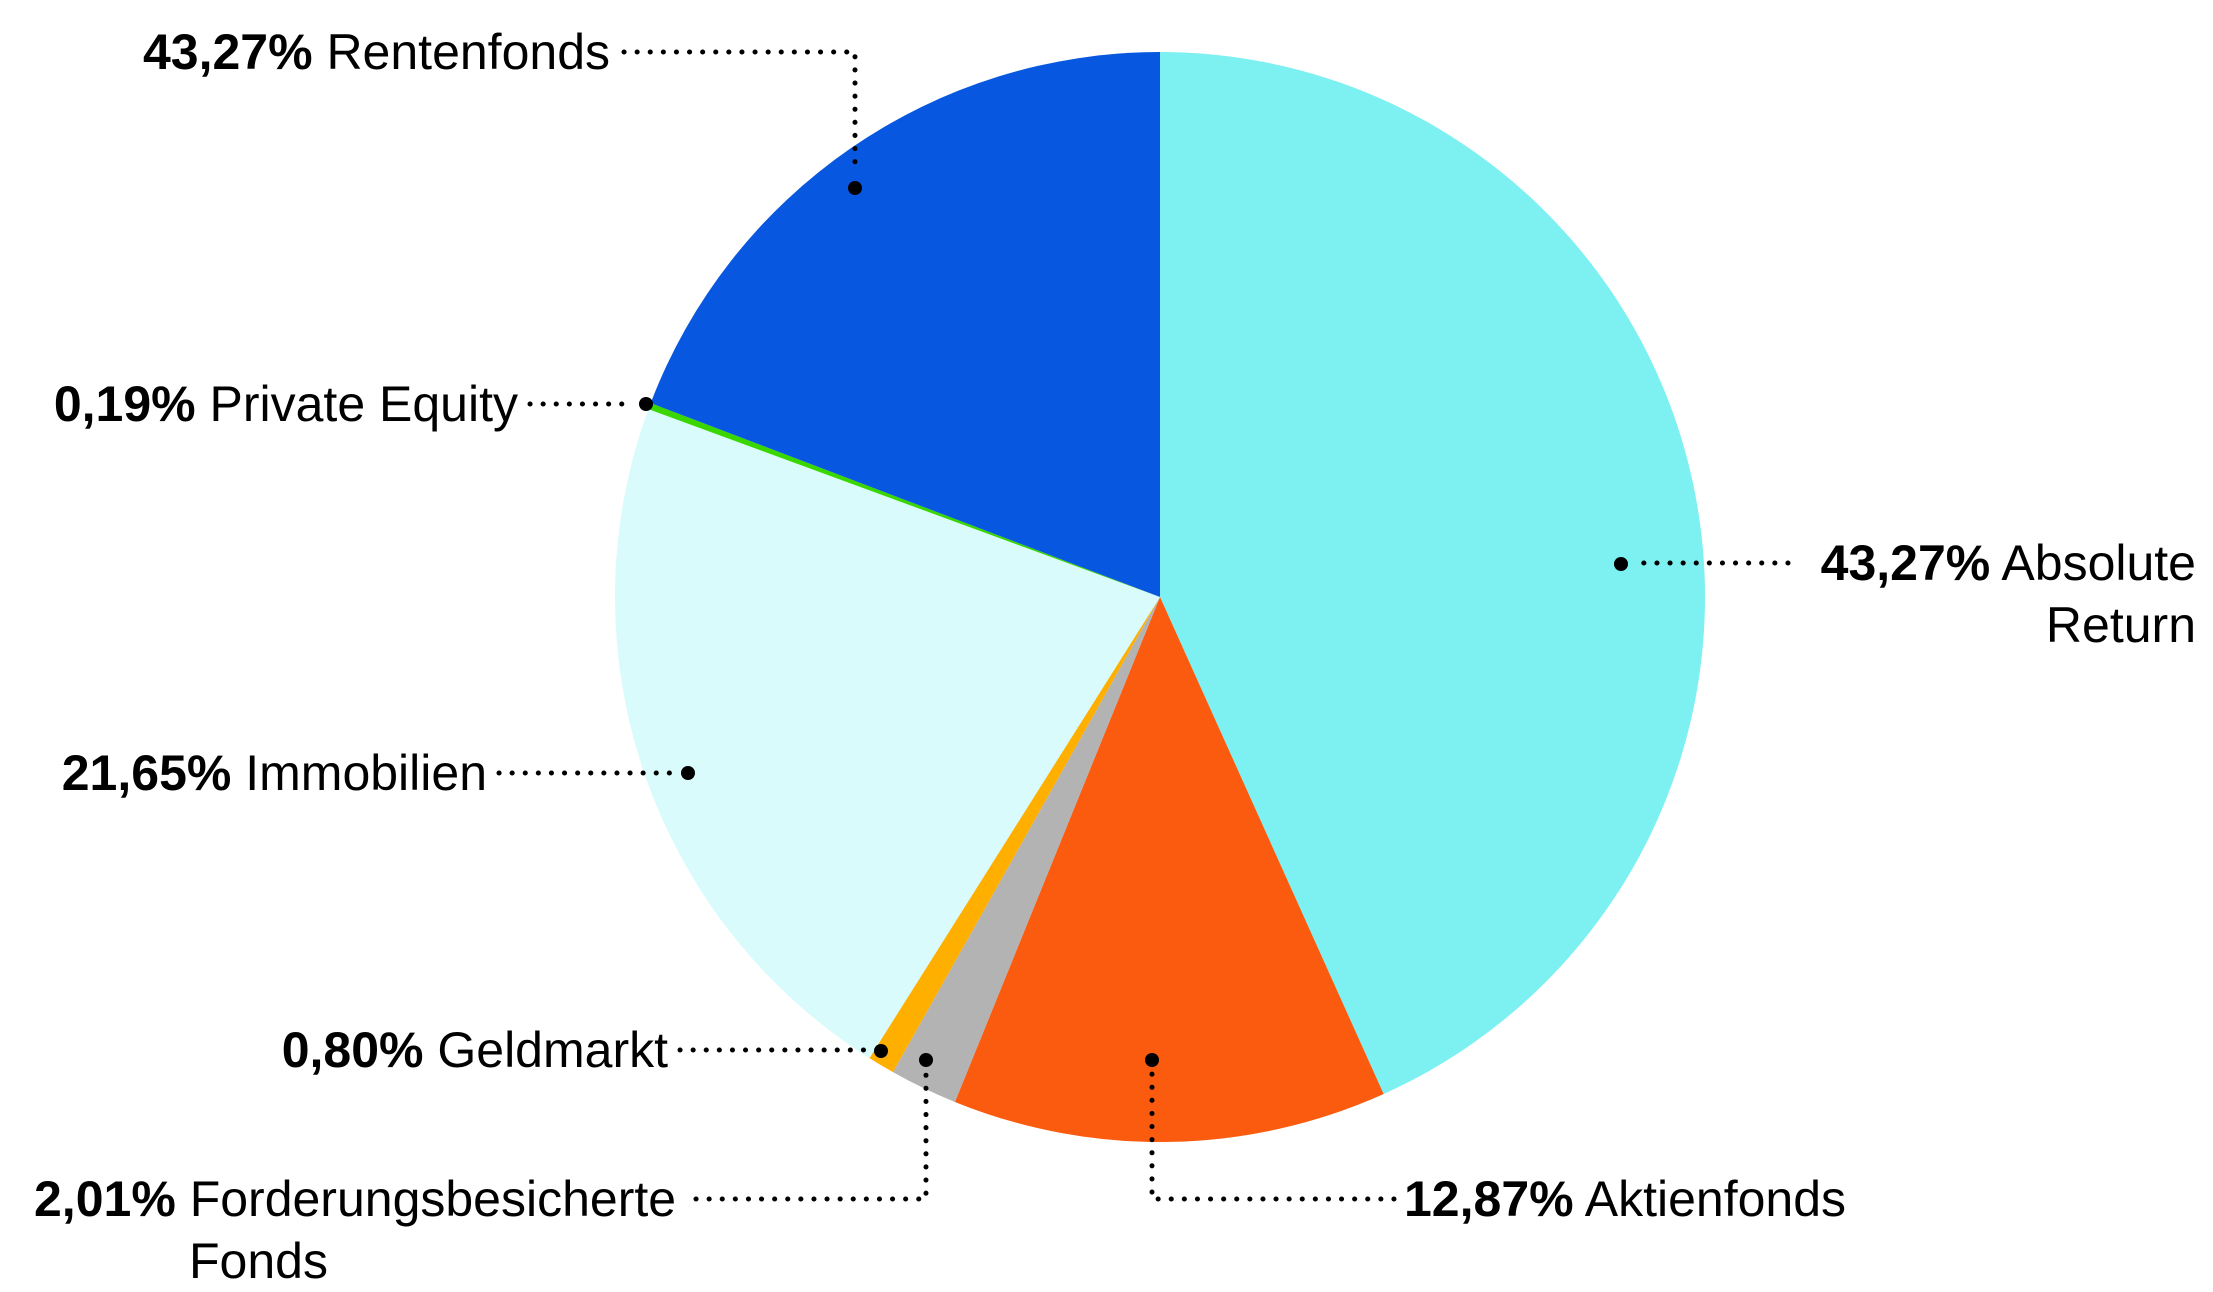  Describe the element at coordinates (1273, 1136) in the screenshot. I see `leader-line-aktienfonds` at that location.